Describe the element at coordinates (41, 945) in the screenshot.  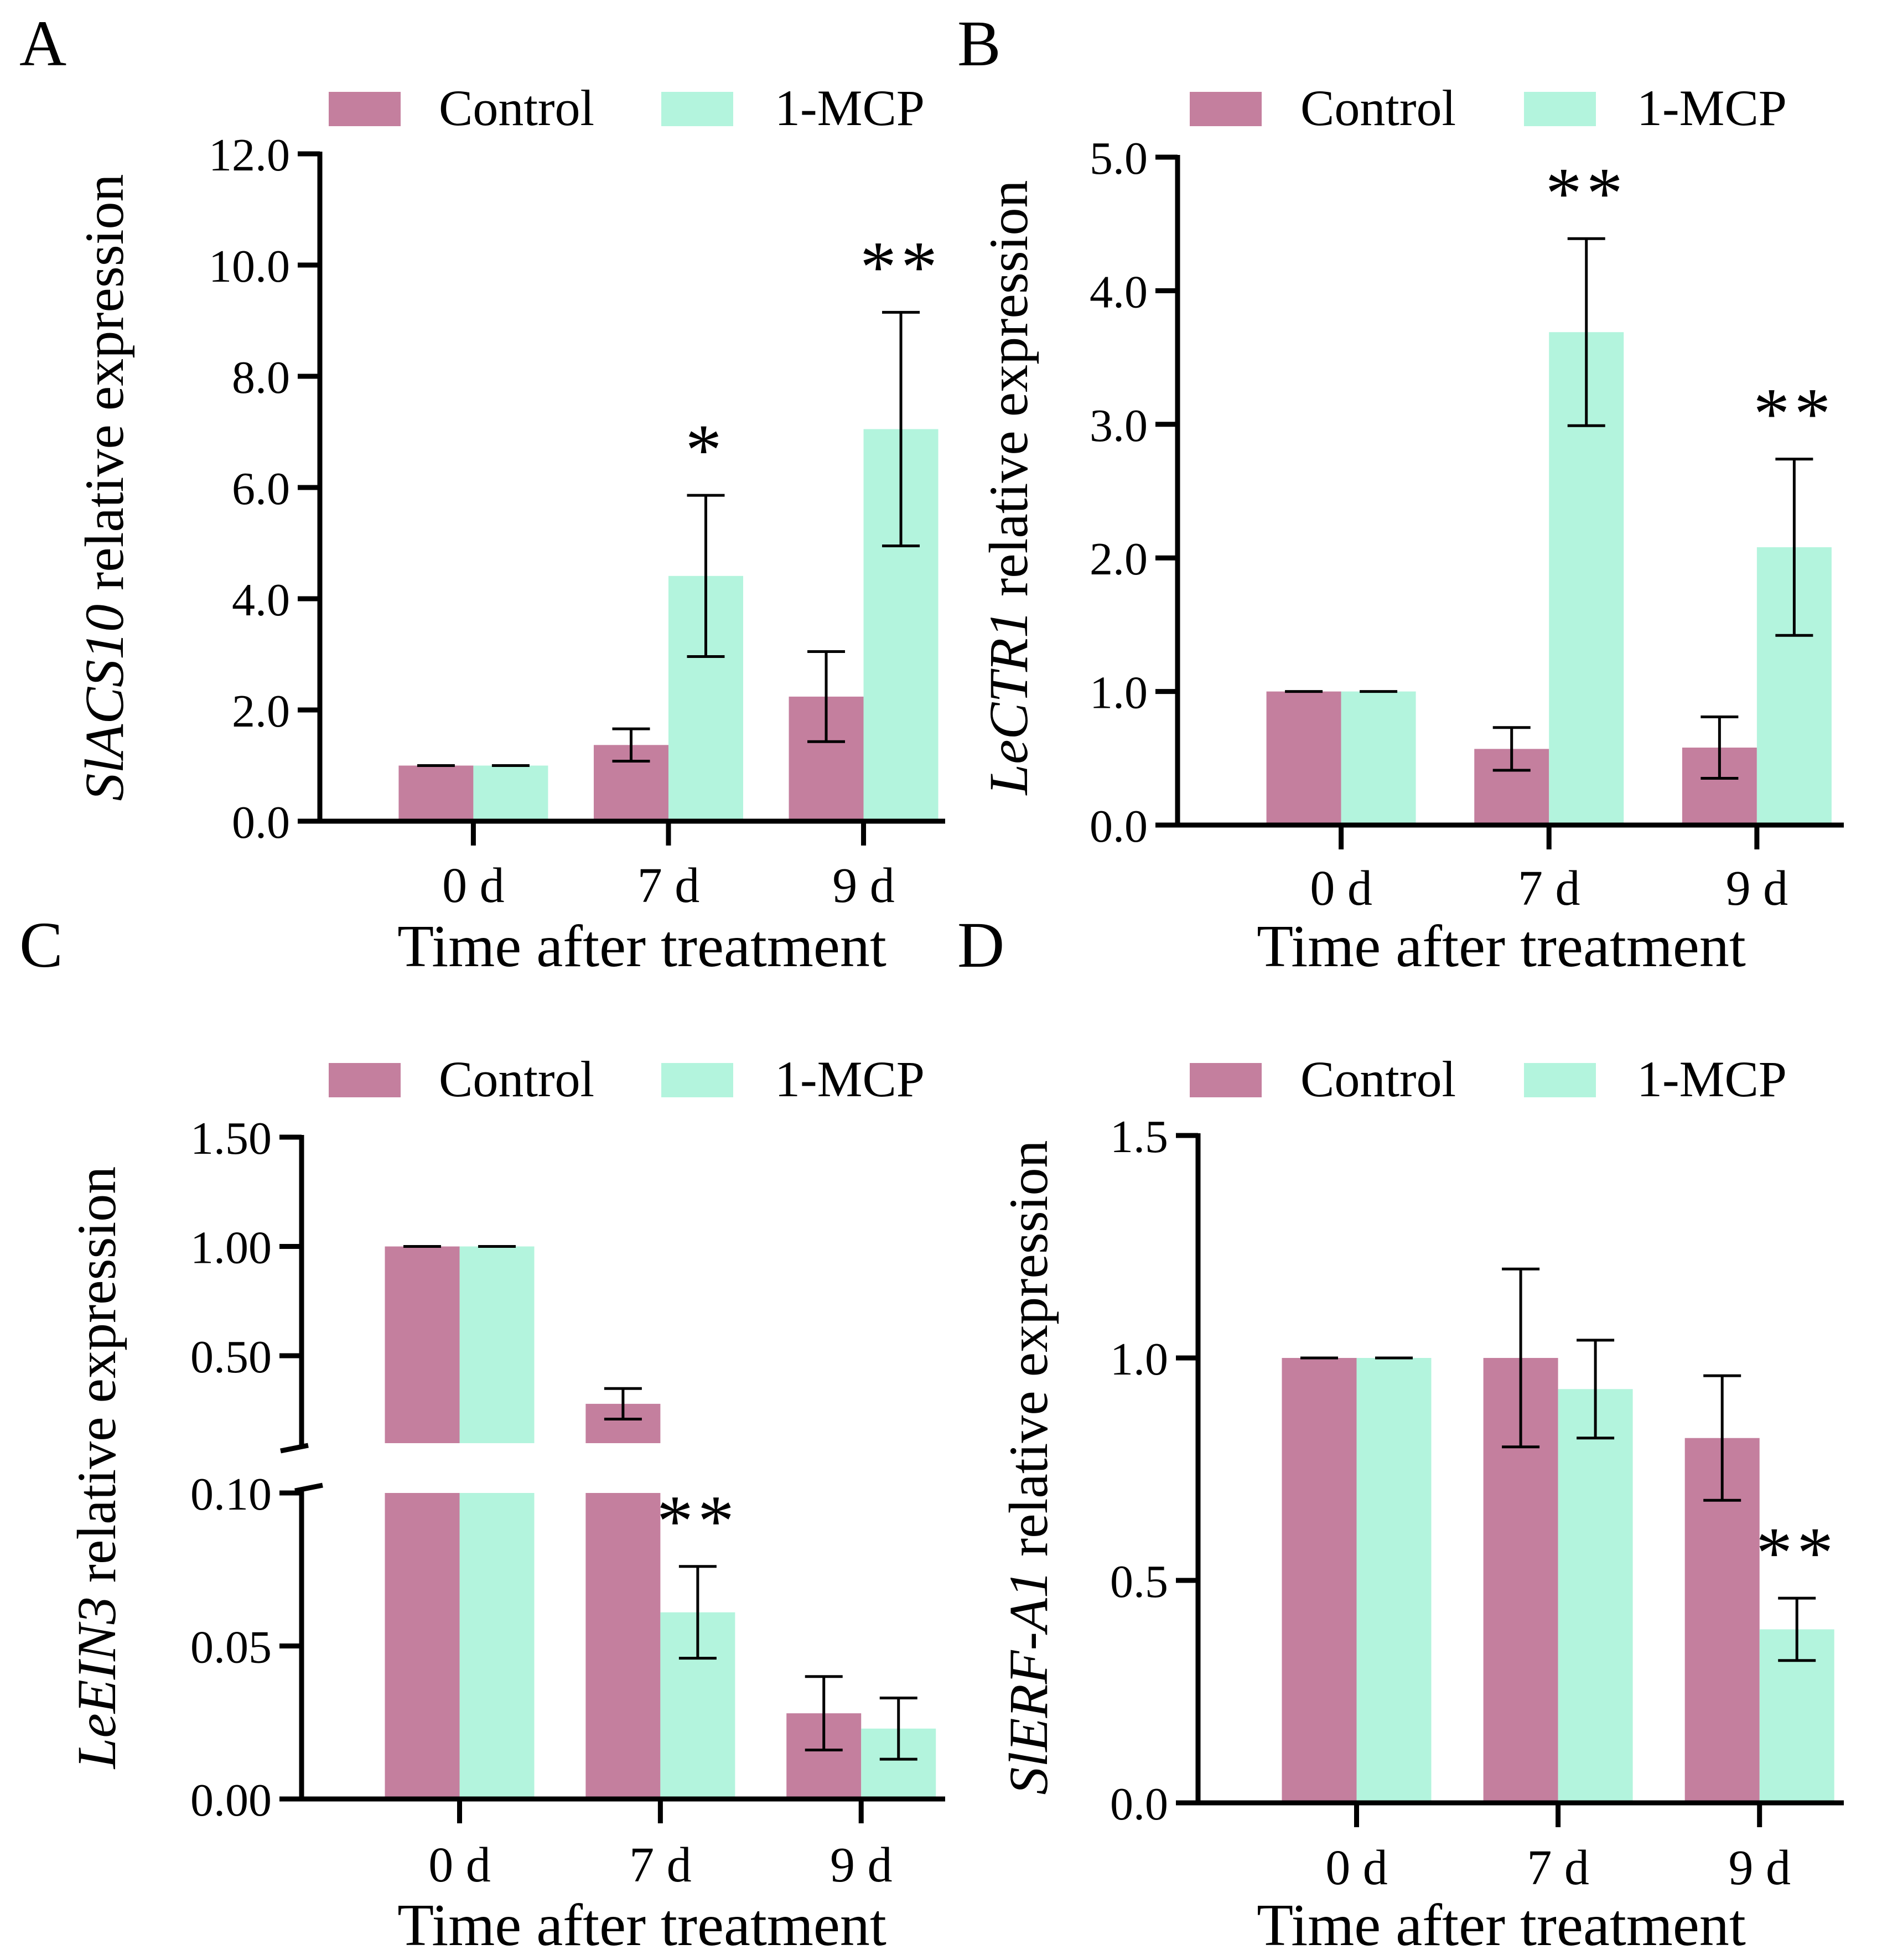
I see `panel-letter: C` at that location.